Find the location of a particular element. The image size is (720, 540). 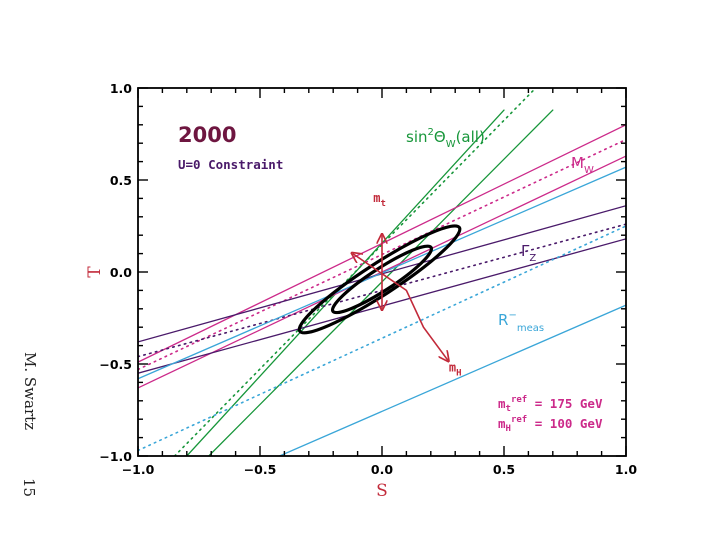

arrow-H-label: mH is located at coordinates (455, 369).